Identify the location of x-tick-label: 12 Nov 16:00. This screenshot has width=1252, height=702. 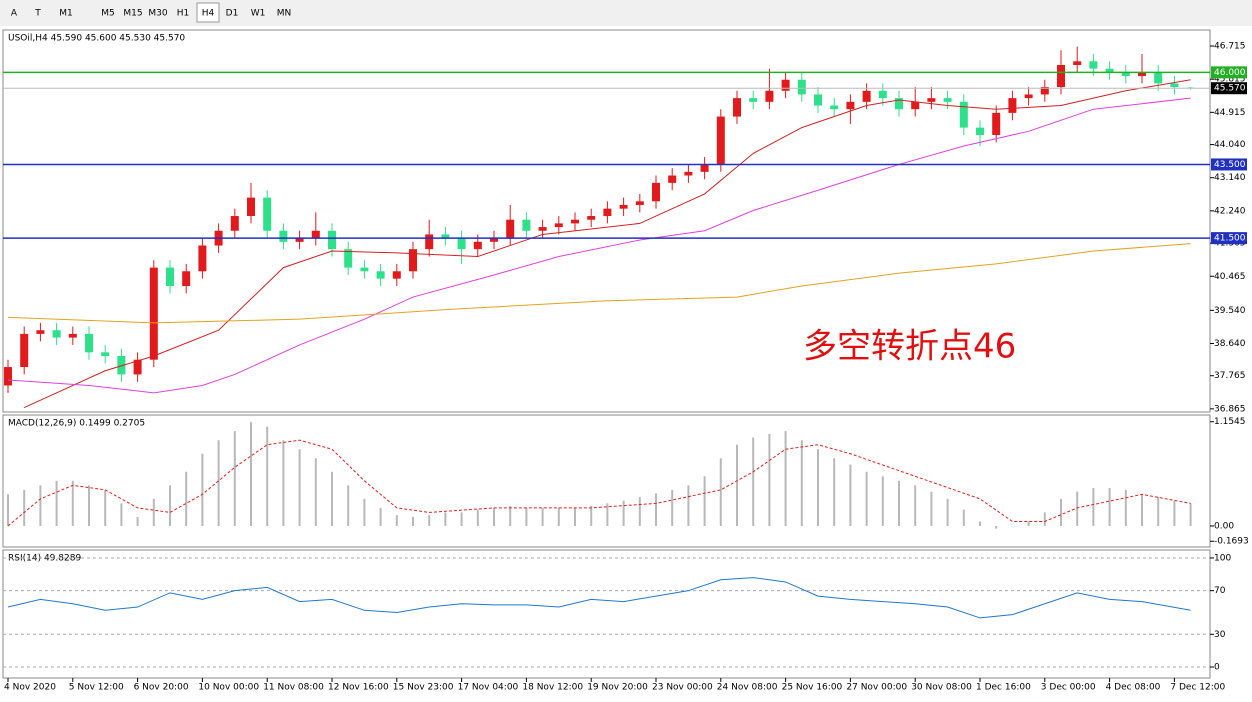
(358, 688).